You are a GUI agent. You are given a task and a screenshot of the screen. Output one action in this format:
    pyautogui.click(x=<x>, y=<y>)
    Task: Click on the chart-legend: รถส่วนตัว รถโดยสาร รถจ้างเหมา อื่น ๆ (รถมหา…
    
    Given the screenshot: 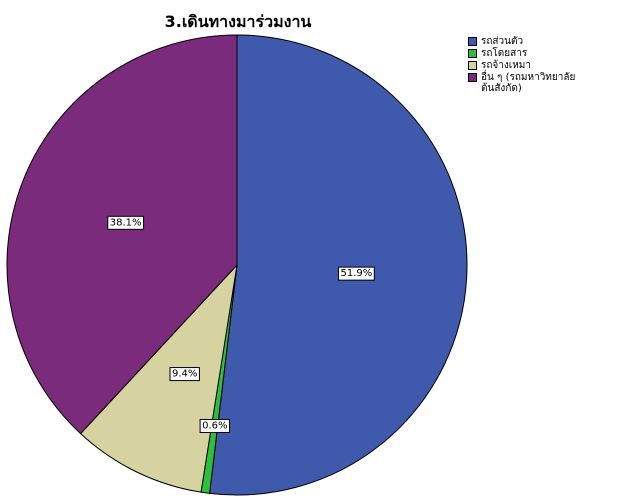 What is the action you would take?
    pyautogui.click(x=546, y=65)
    